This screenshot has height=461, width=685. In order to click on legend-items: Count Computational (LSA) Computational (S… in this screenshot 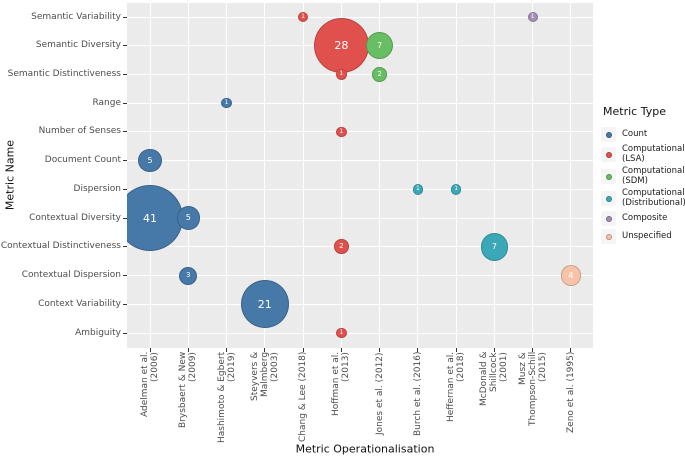, I will do `click(643, 185)`.